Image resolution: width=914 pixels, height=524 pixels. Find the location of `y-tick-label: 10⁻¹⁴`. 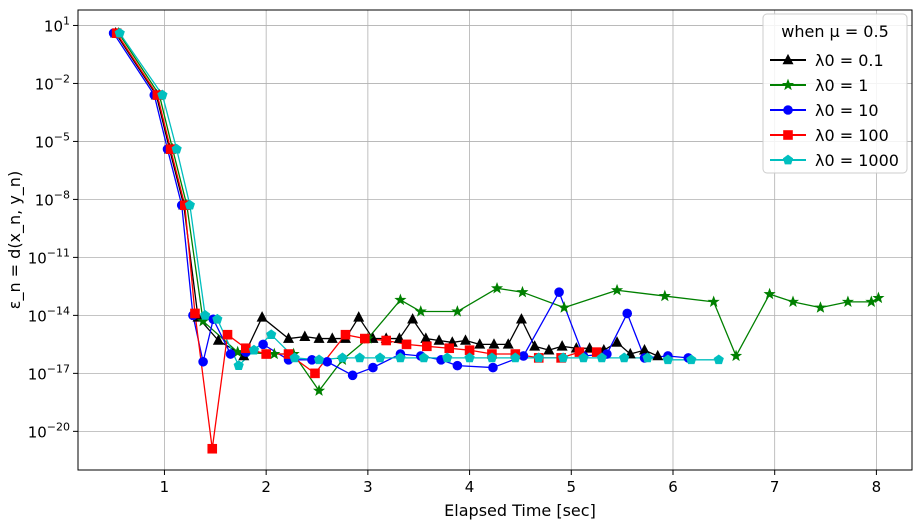

y-tick-label: 10⁻¹⁴ is located at coordinates (49, 314).